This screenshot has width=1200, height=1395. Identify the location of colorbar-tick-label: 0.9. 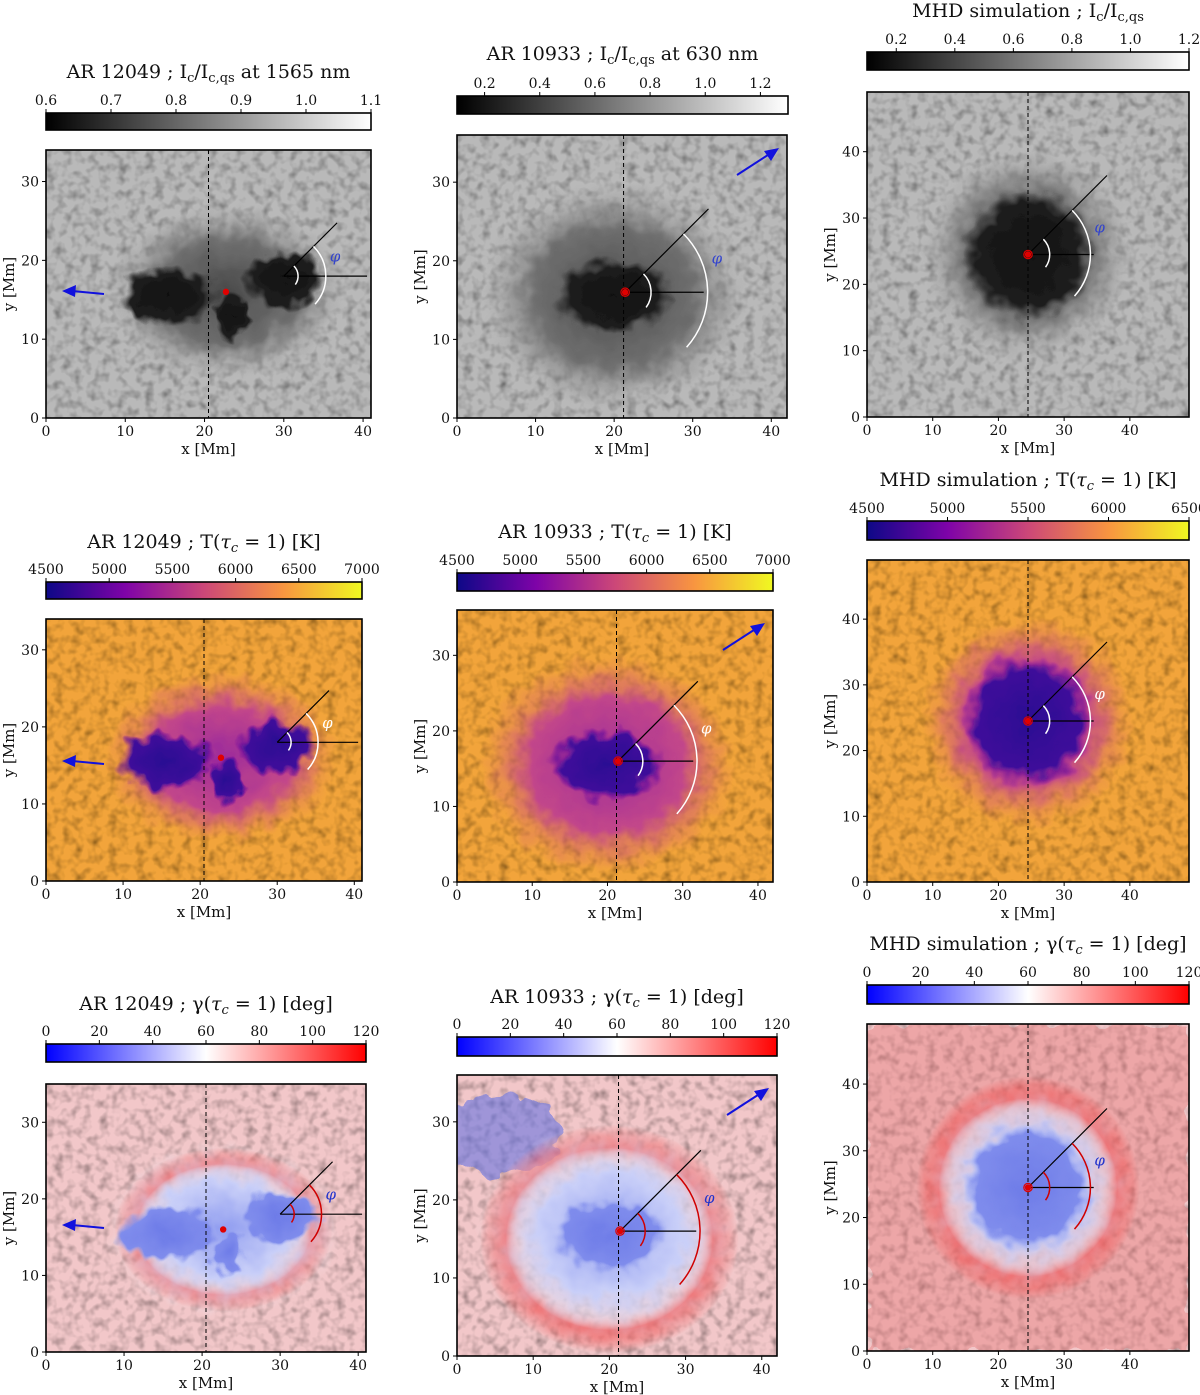
(241, 101).